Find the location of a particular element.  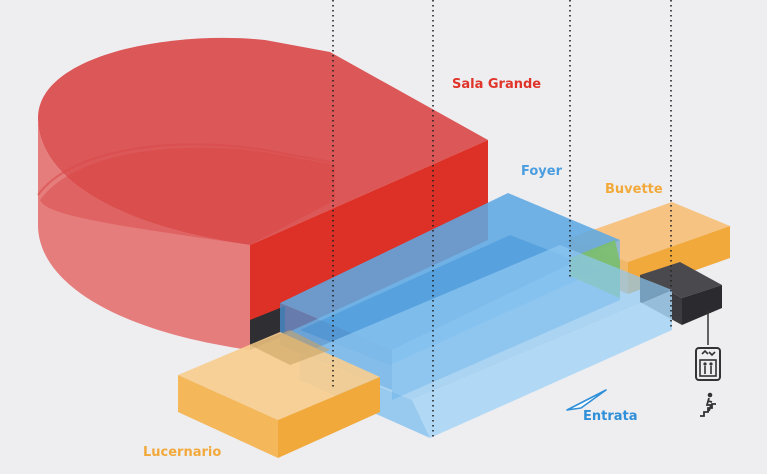

stairs-icon is located at coordinates (708, 404).